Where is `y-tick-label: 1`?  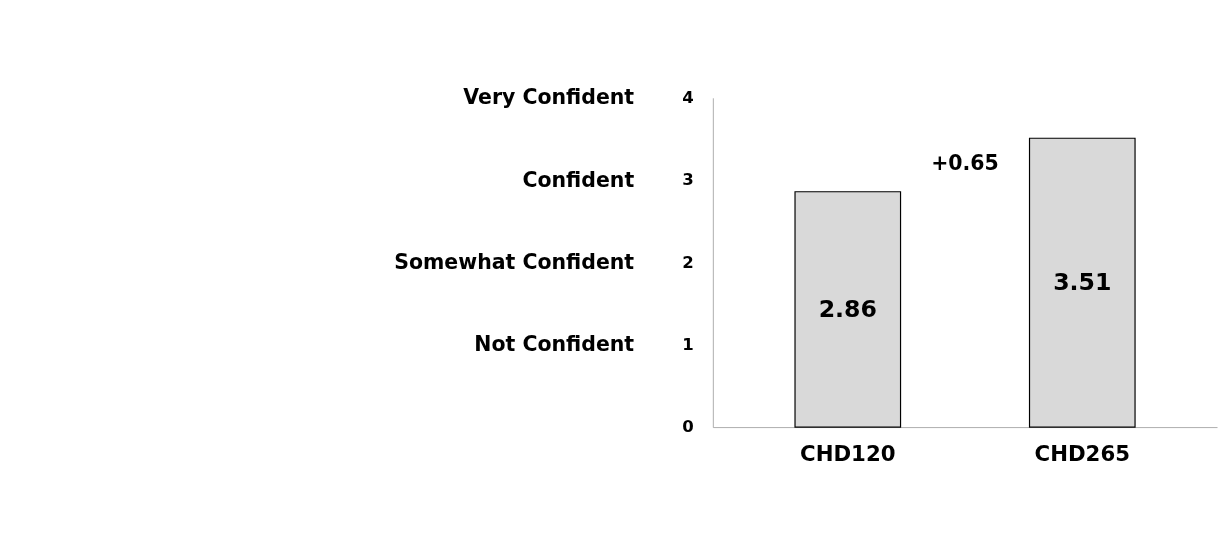
y-tick-label: 1 is located at coordinates (688, 344).